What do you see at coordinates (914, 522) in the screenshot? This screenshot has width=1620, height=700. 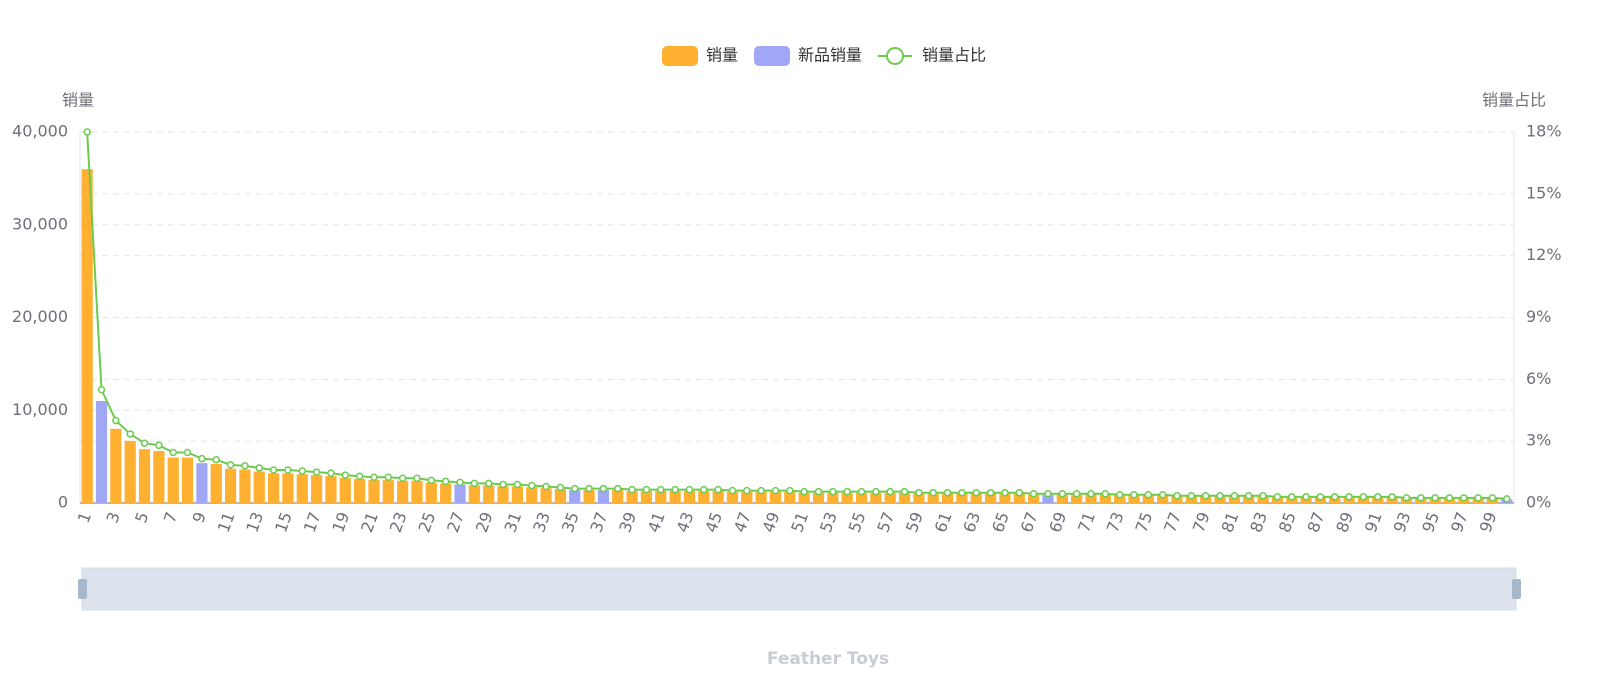 I see `x-tick-label: 59` at bounding box center [914, 522].